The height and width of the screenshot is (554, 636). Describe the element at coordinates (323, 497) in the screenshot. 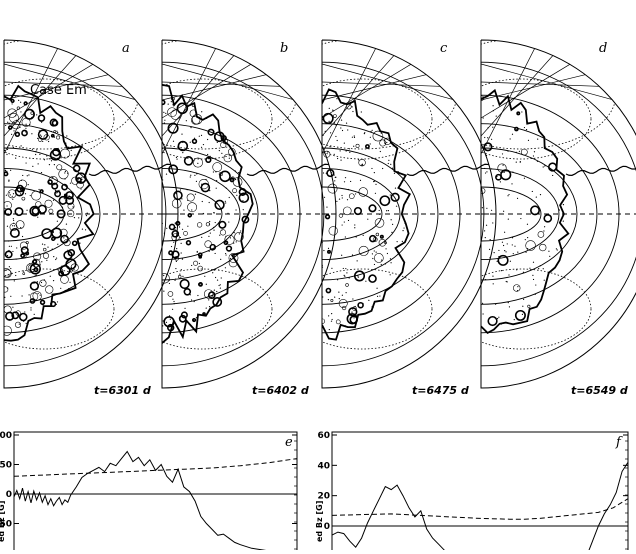

I see `y-tick-label: 20` at that location.